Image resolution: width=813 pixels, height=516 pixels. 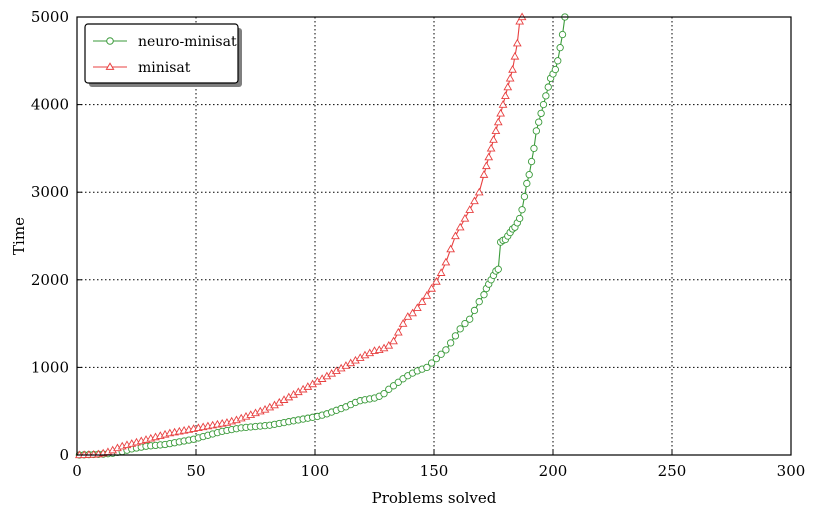 I want to click on y-axis-label: Time, so click(x=19, y=236).